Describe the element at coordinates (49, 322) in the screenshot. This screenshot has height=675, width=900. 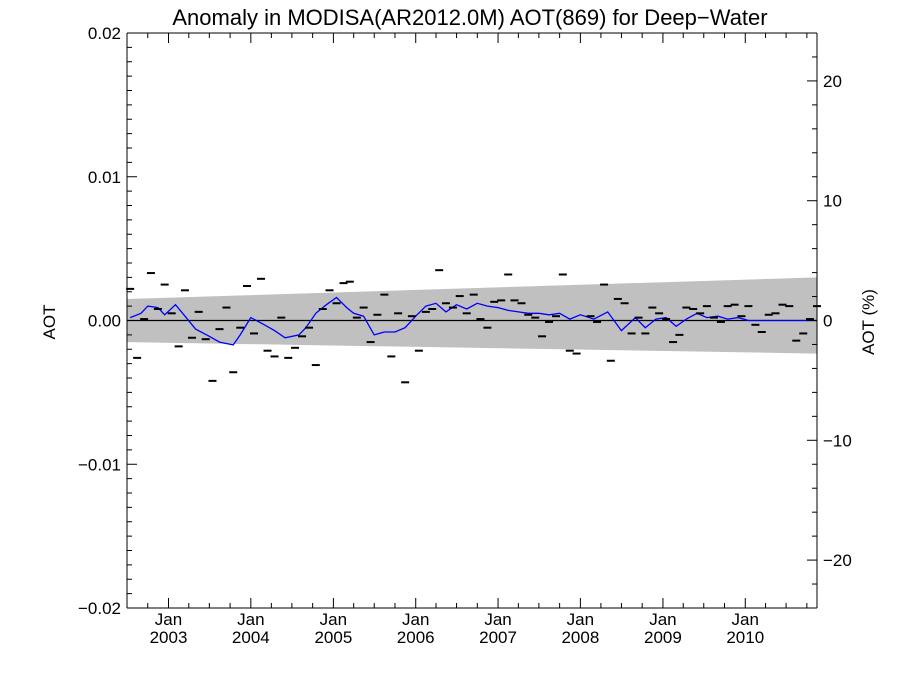
I see `y-axis-label-left: AOT` at that location.